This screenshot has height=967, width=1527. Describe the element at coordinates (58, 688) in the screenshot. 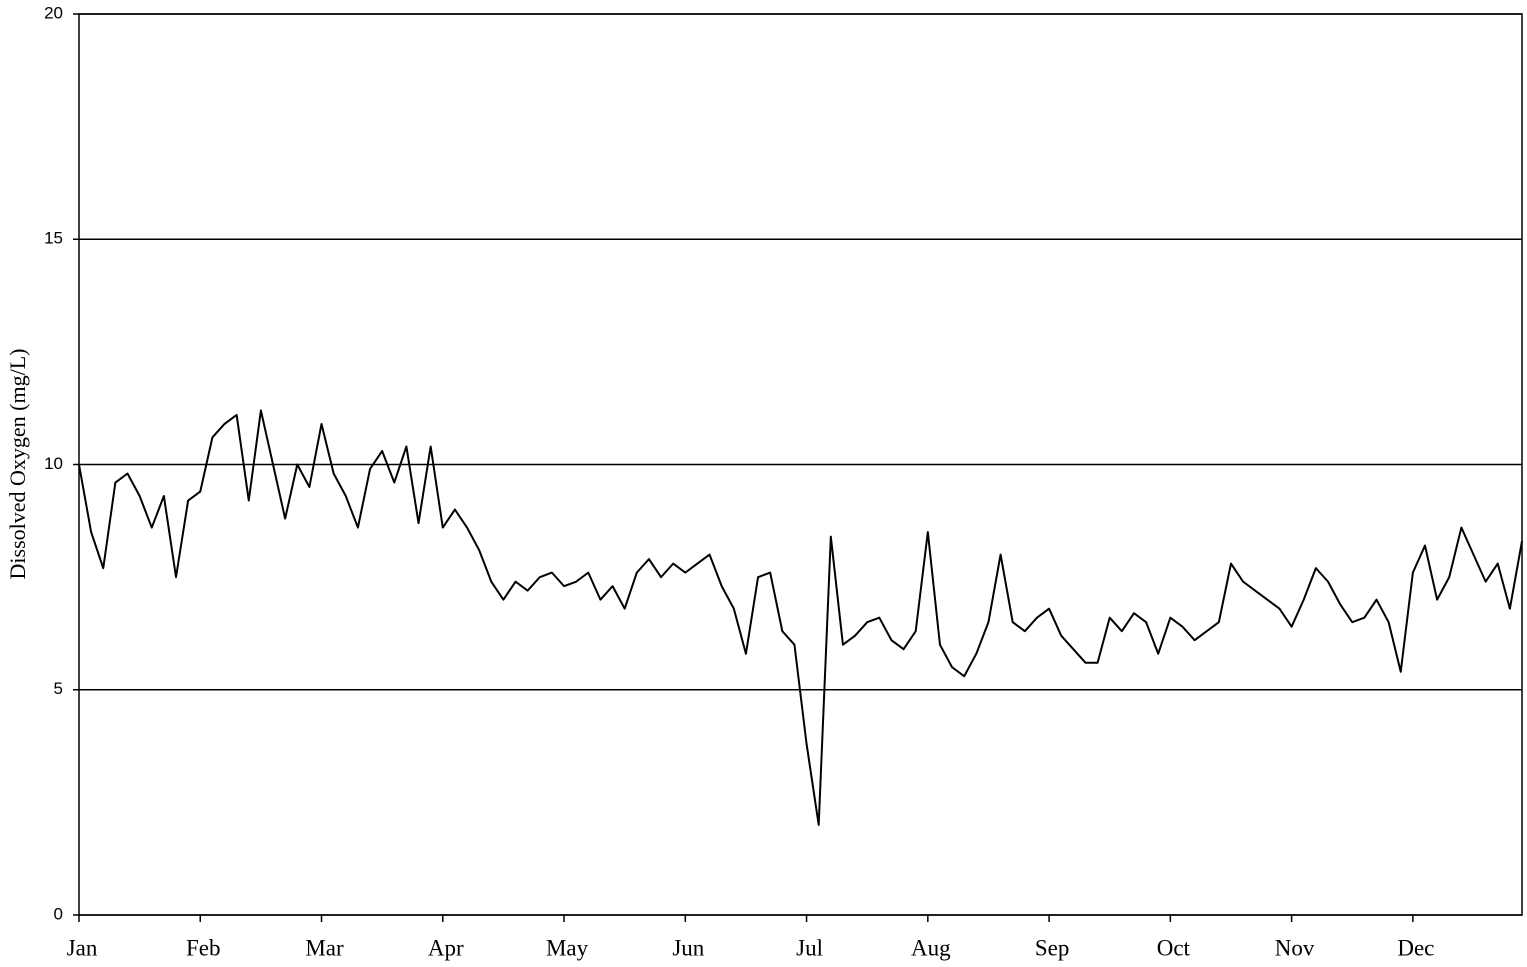

I see `y-tick-label: 5` at that location.